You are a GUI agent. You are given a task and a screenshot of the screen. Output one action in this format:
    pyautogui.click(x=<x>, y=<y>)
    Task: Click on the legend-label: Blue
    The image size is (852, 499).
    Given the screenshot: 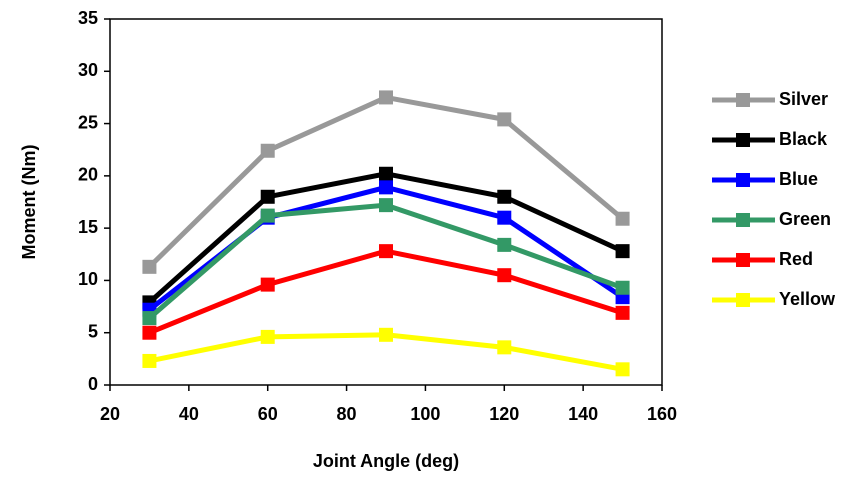 What is the action you would take?
    pyautogui.click(x=798, y=179)
    